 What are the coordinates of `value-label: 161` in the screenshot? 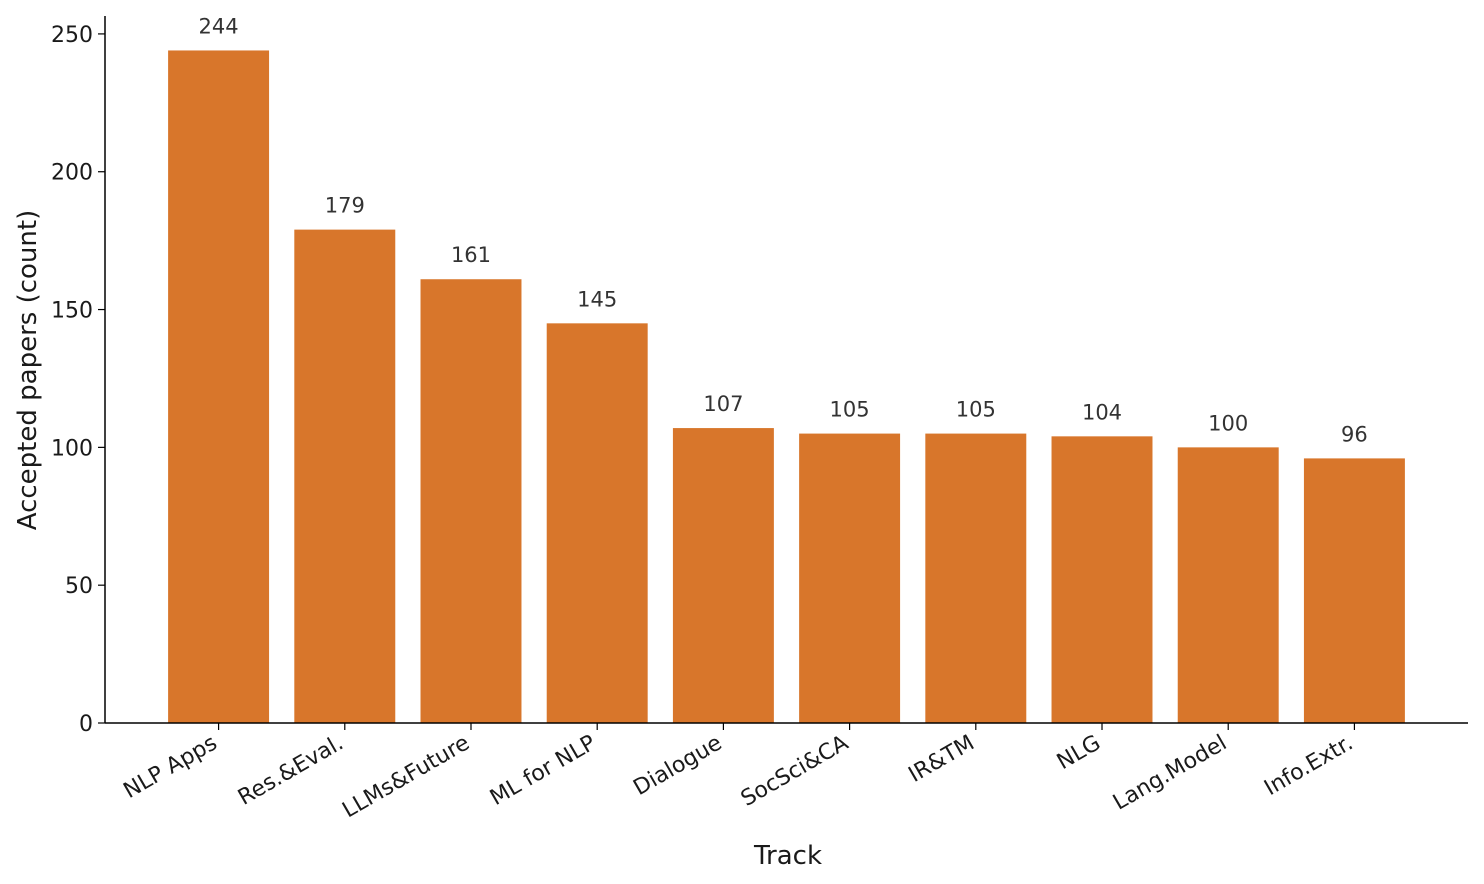 It's located at (471, 255).